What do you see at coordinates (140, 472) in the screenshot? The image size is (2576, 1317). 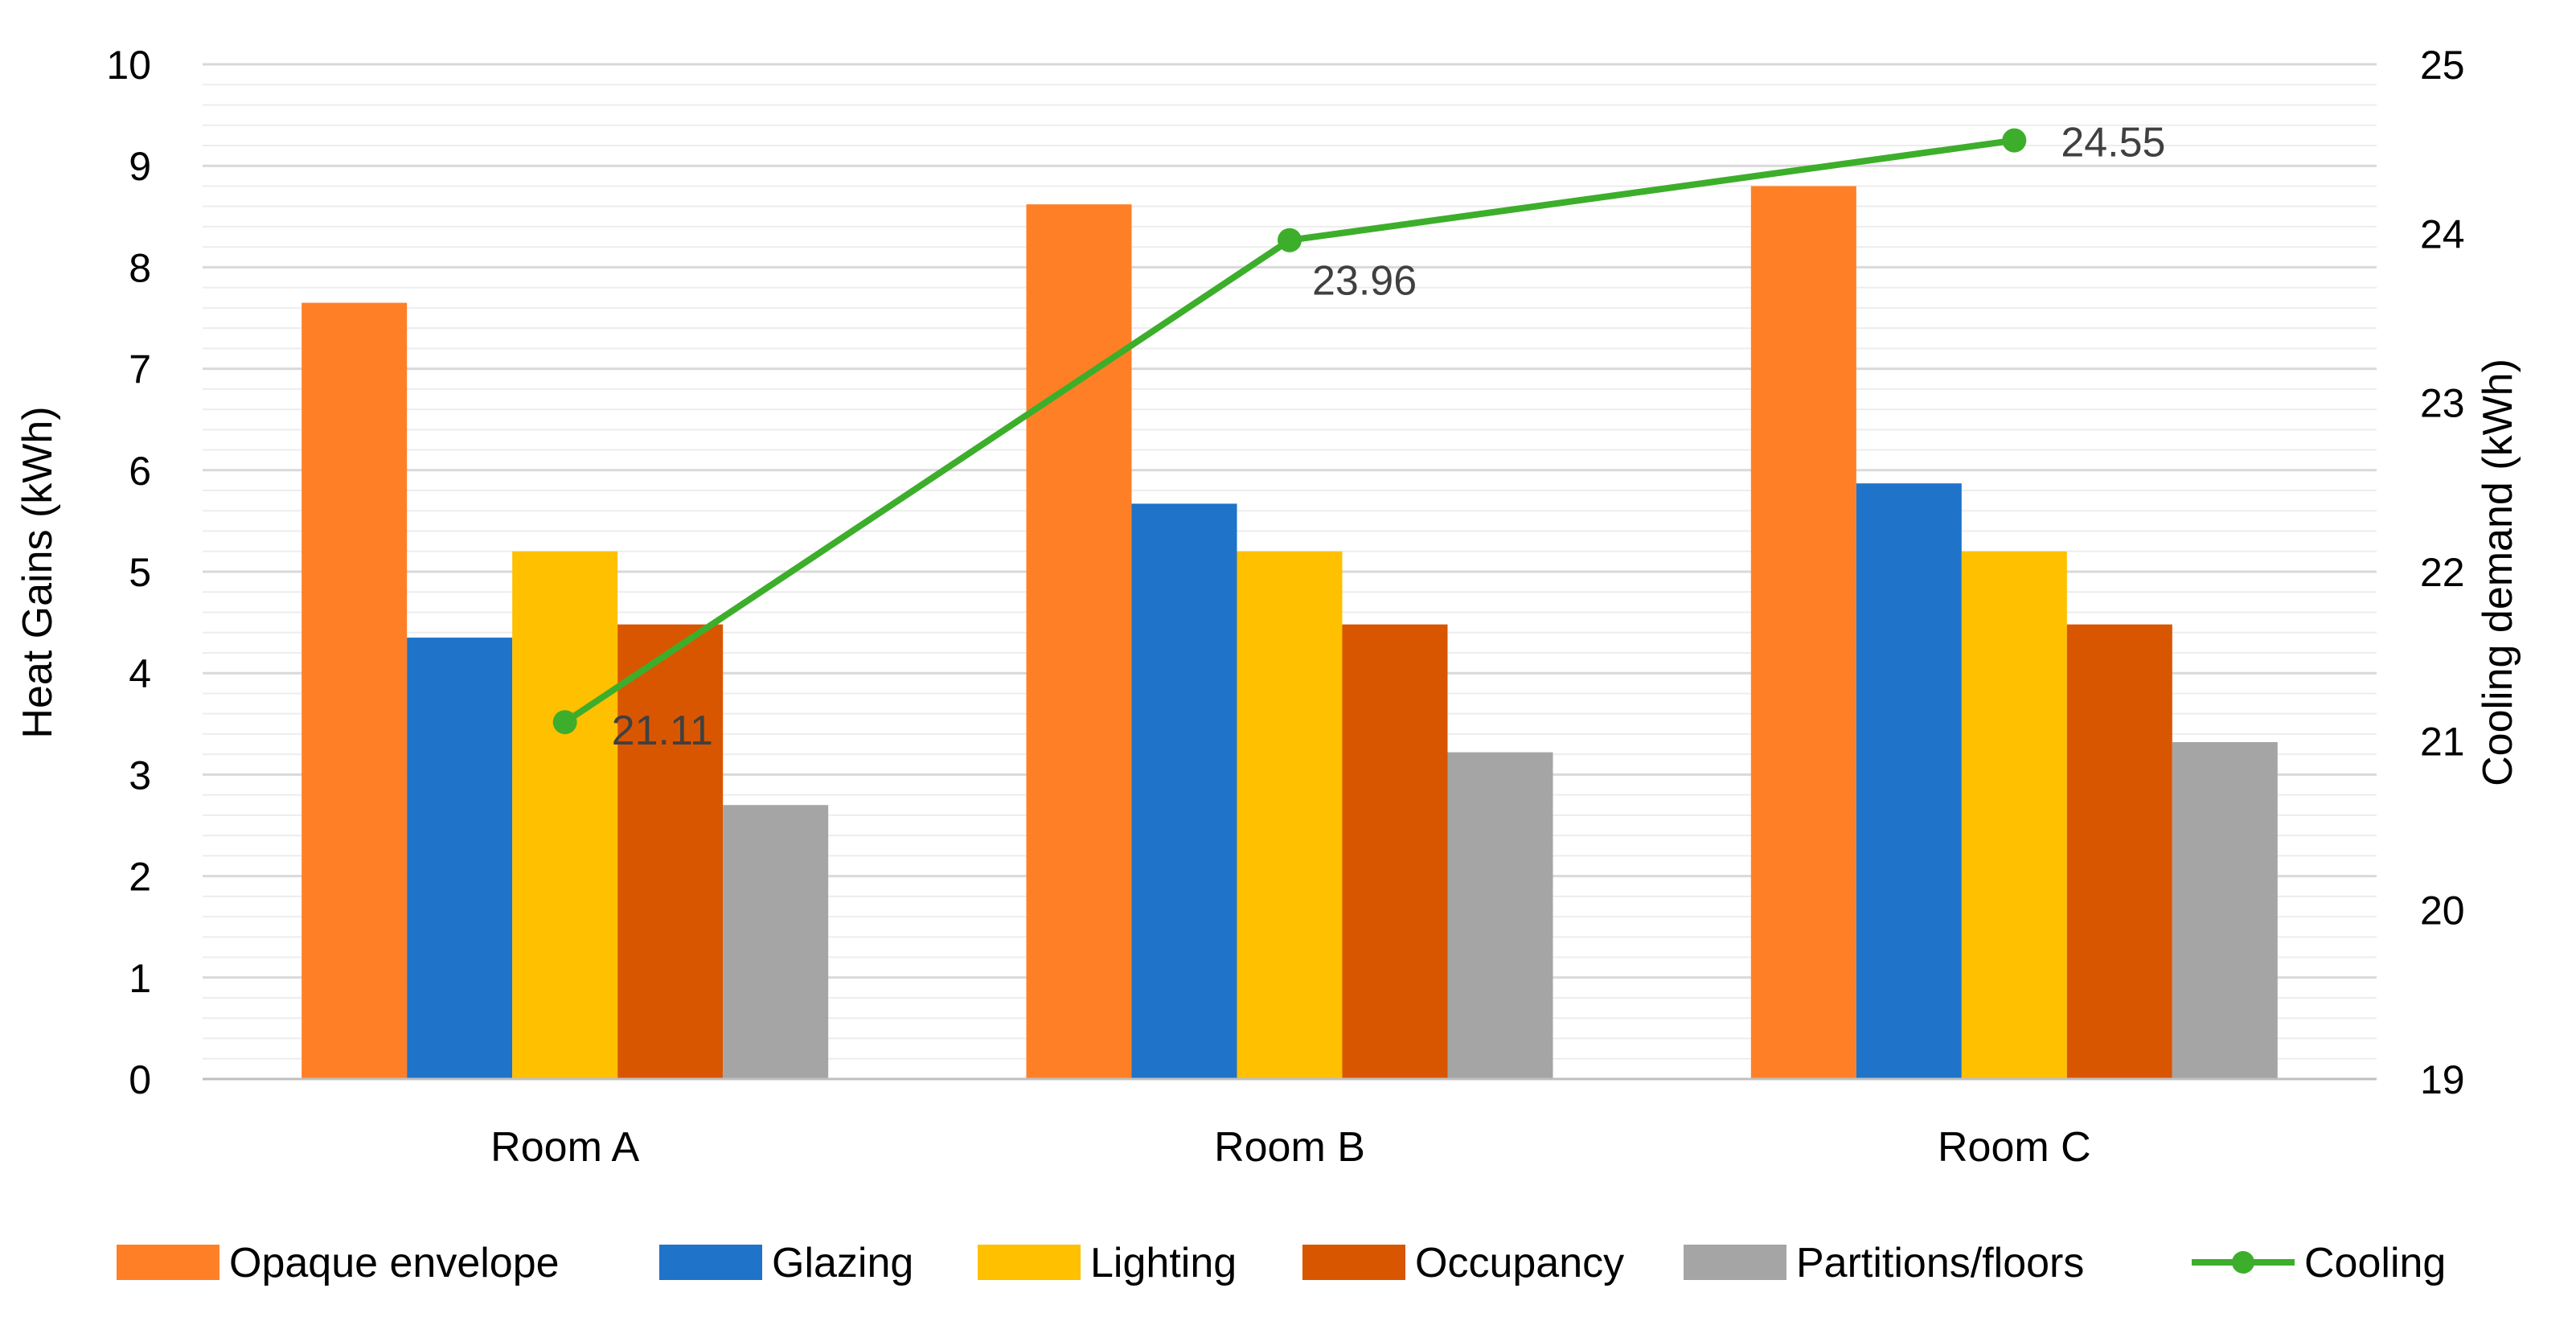 I see `y-left-tick-label: 6` at bounding box center [140, 472].